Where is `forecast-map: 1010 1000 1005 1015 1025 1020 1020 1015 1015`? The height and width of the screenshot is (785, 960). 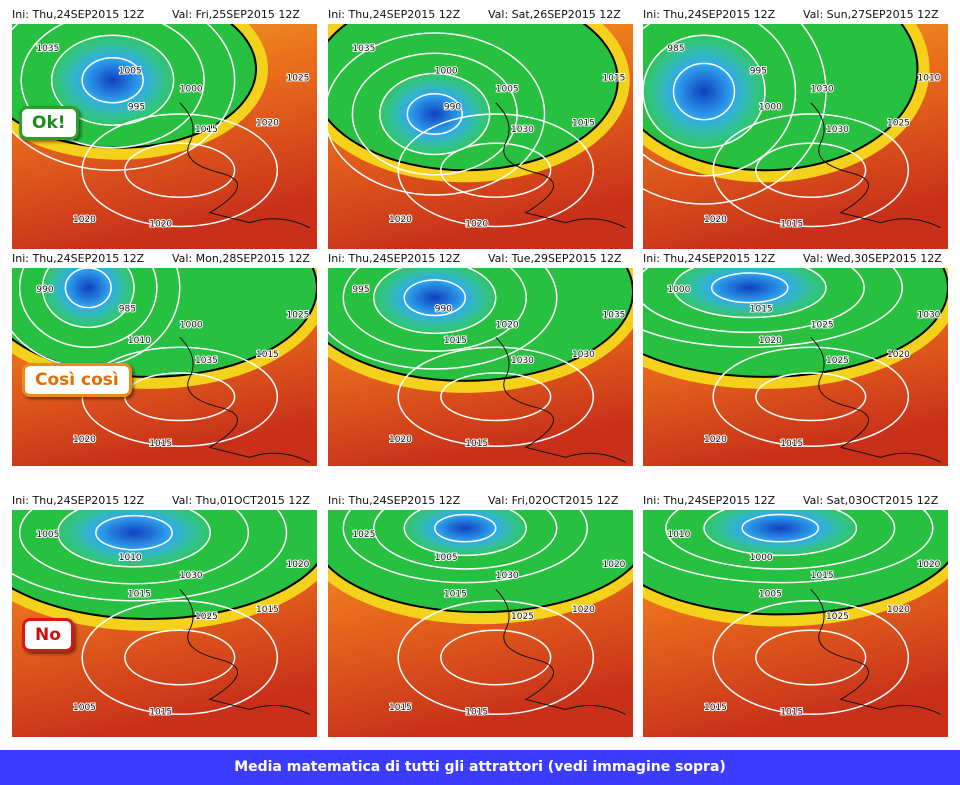 forecast-map: 1010 1000 1005 1015 1025 1020 1020 1015 1015 is located at coordinates (795, 623).